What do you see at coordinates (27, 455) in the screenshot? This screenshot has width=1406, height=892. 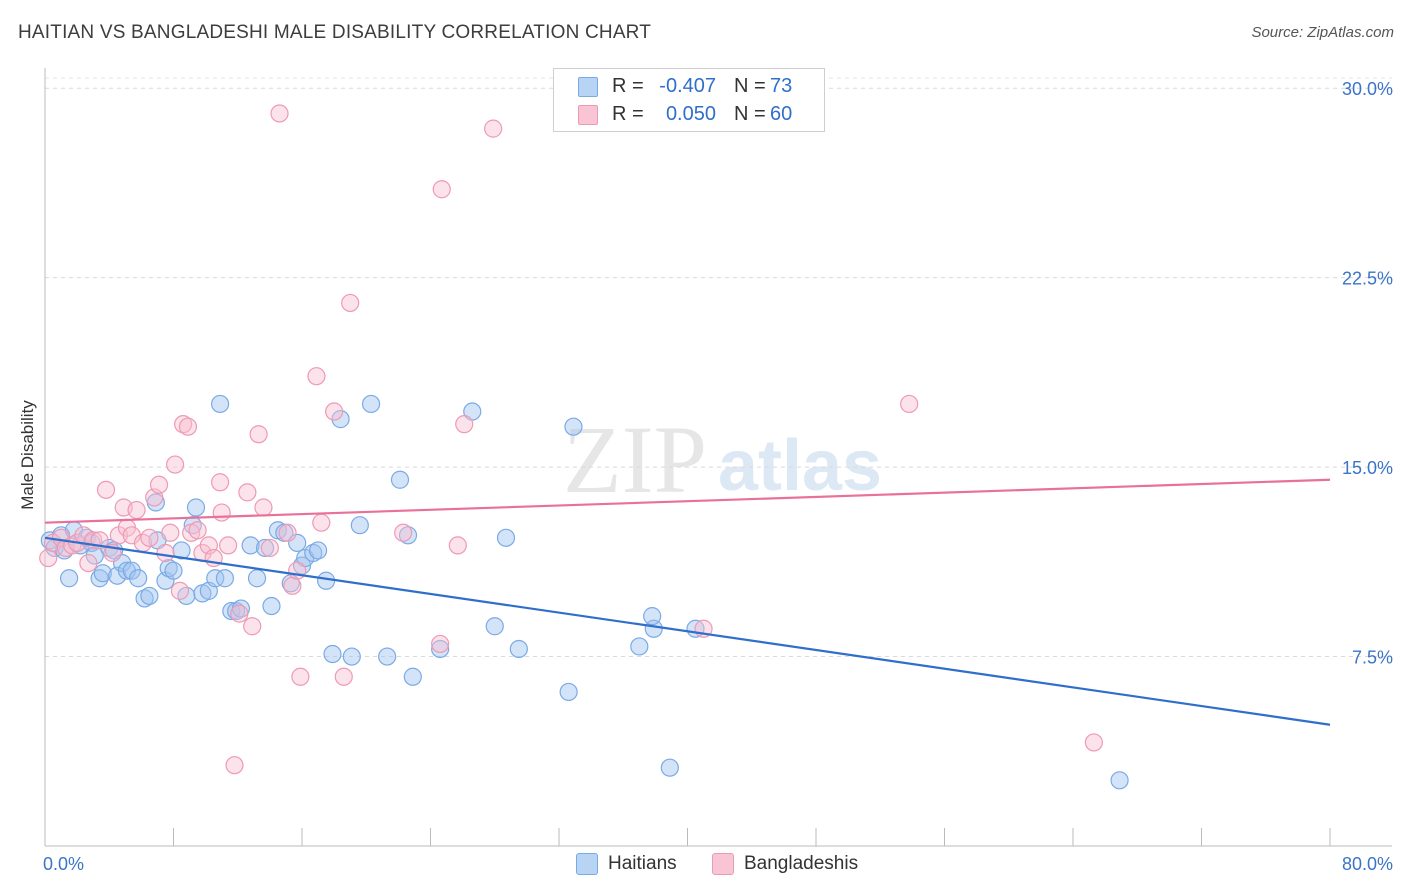 I see `y-axis-label: Male Disability` at bounding box center [27, 455].